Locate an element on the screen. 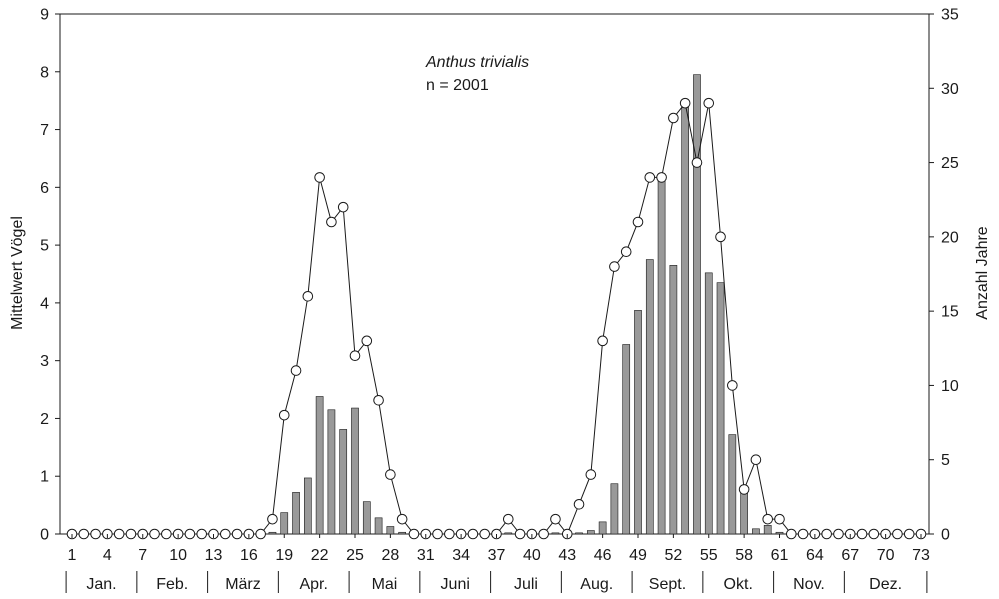  x-tick-label: 1 is located at coordinates (72, 555).